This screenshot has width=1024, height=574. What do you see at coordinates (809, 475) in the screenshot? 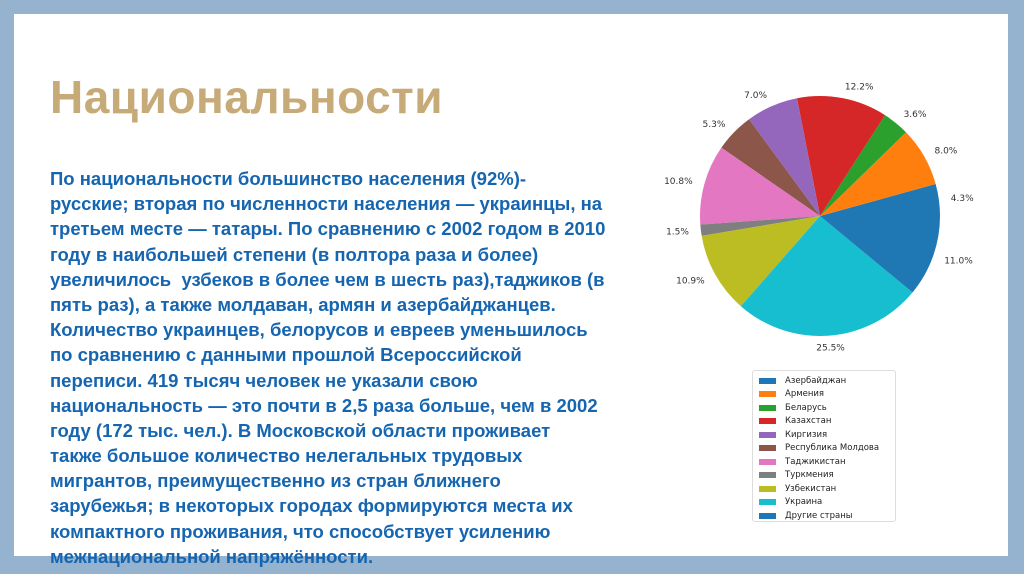
I see `legend-label: Туркмения` at bounding box center [809, 475].